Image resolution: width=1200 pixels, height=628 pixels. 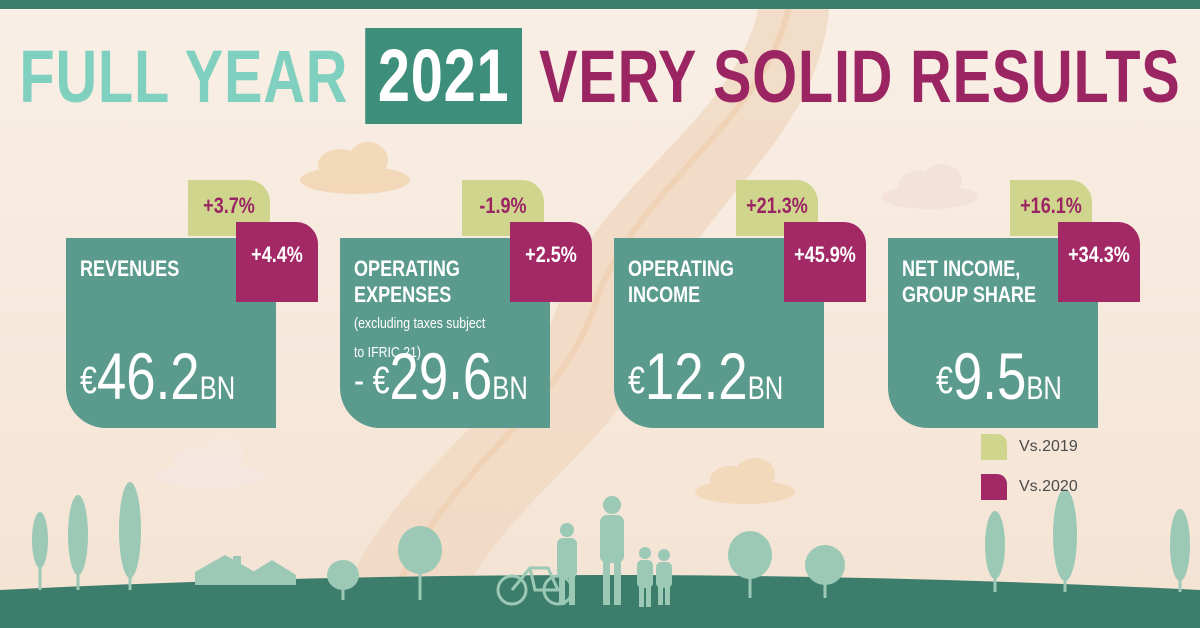 I want to click on card-label: REVENUES, so click(x=149, y=269).